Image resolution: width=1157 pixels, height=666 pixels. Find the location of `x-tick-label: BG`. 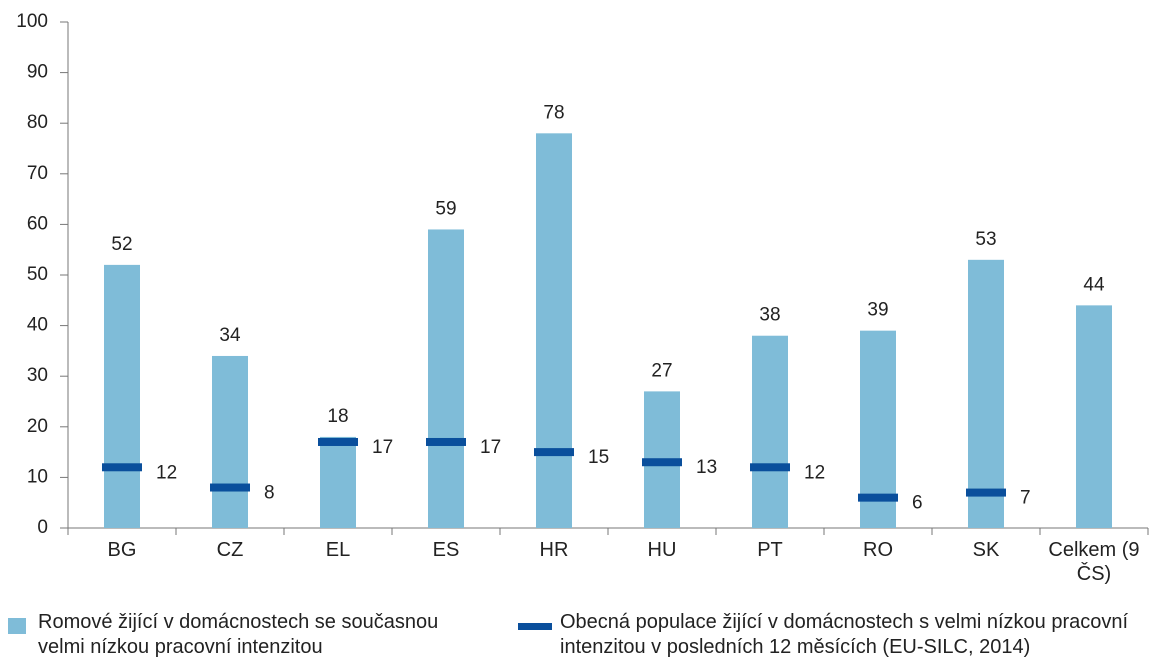

x-tick-label: BG is located at coordinates (122, 550).